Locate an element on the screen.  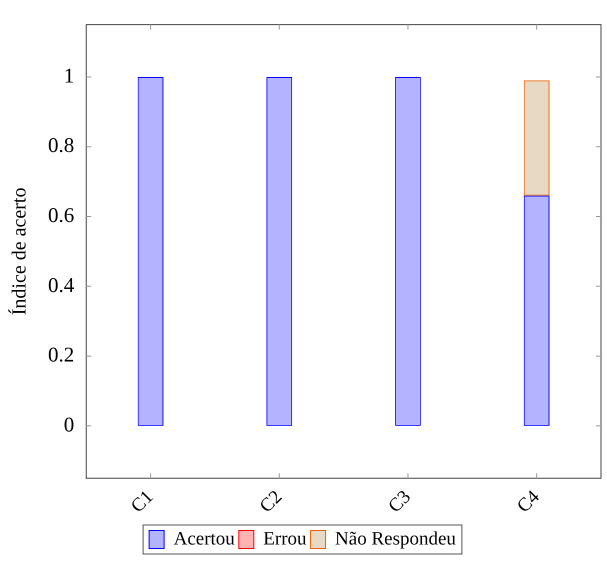
legend-label: Não Respondeu is located at coordinates (395, 539).